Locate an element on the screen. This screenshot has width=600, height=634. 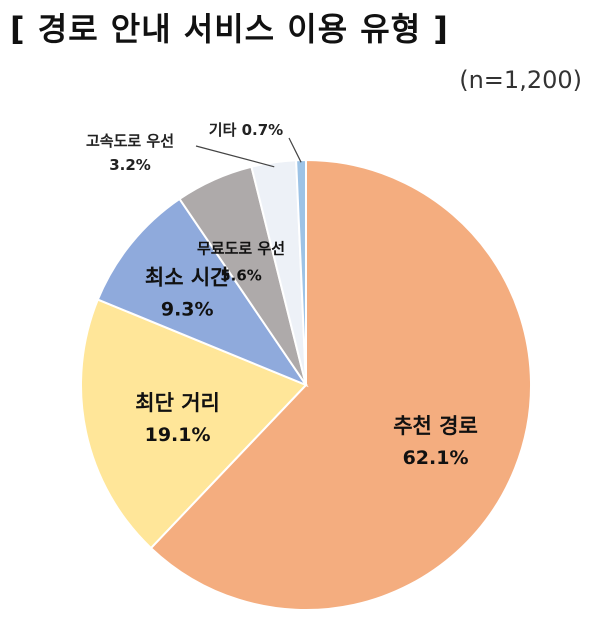
slice-label: 최소 시간 is located at coordinates (187, 278).